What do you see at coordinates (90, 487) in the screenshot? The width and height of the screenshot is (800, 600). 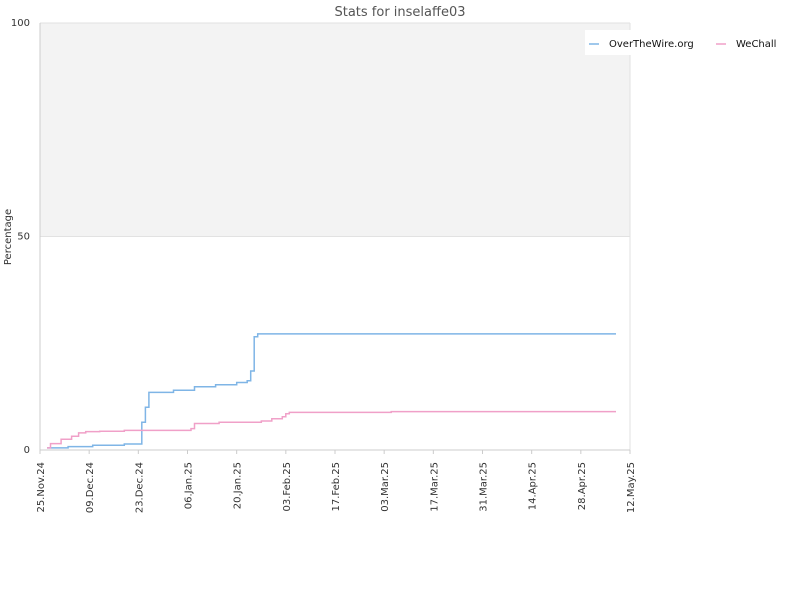 I see `x-tick-label: 09.Dec.24` at bounding box center [90, 487].